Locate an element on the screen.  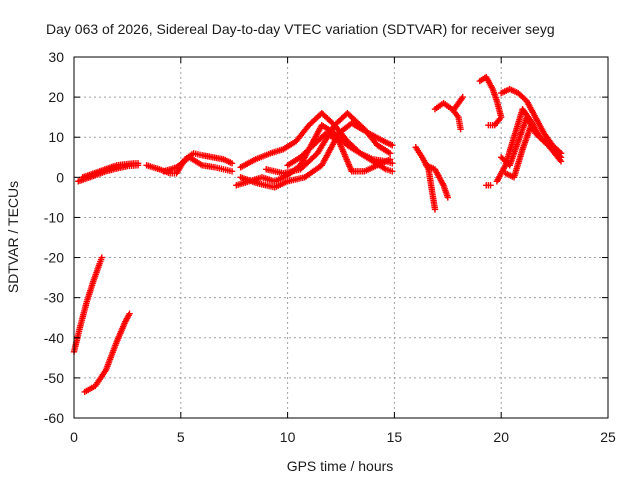
y-tick-label: 10 is located at coordinates (56, 137).